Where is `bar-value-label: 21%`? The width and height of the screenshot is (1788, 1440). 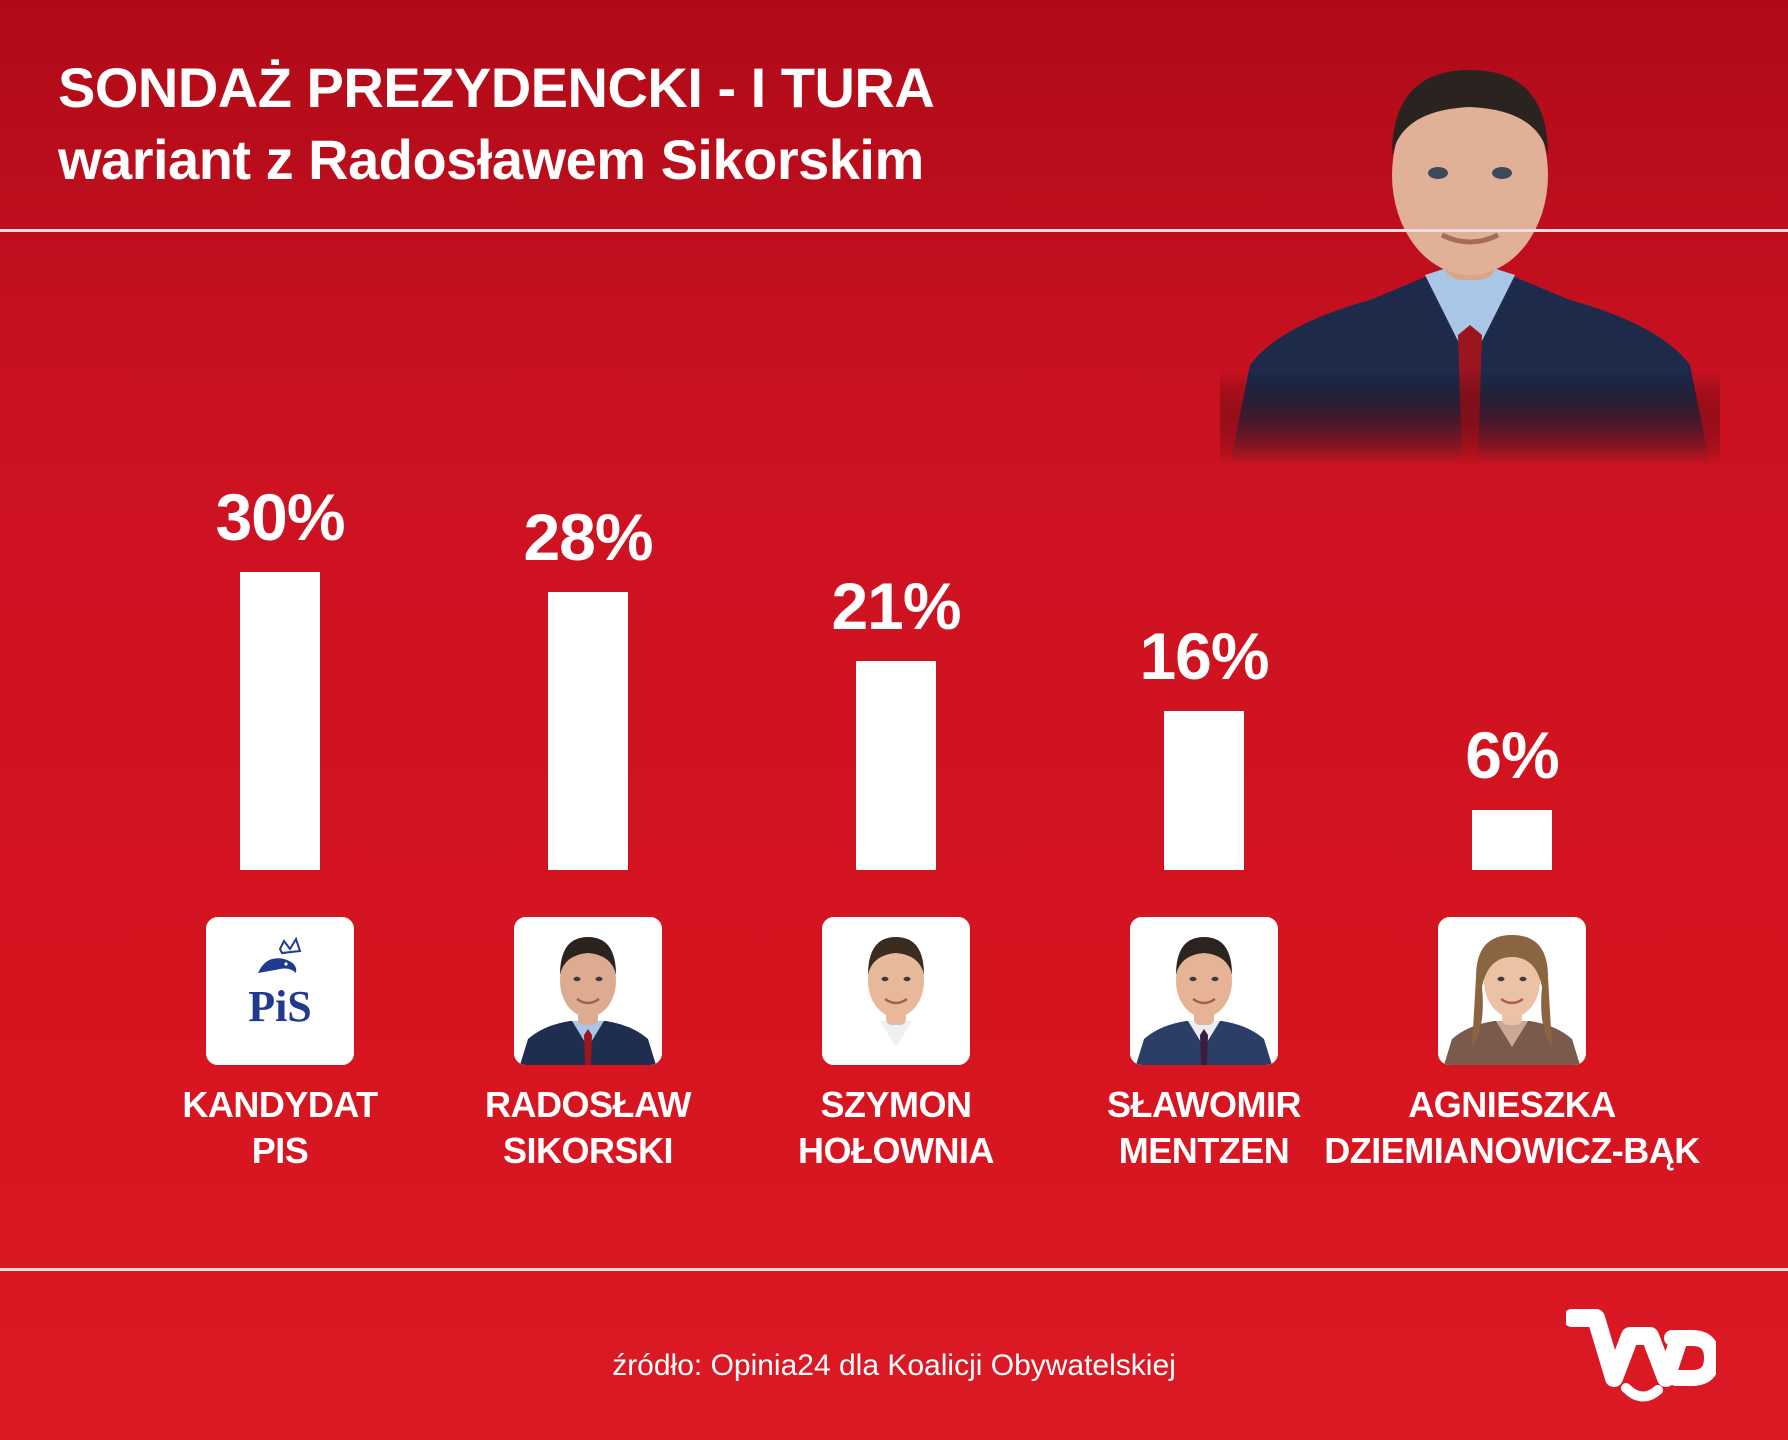 bar-value-label: 21% is located at coordinates (896, 606).